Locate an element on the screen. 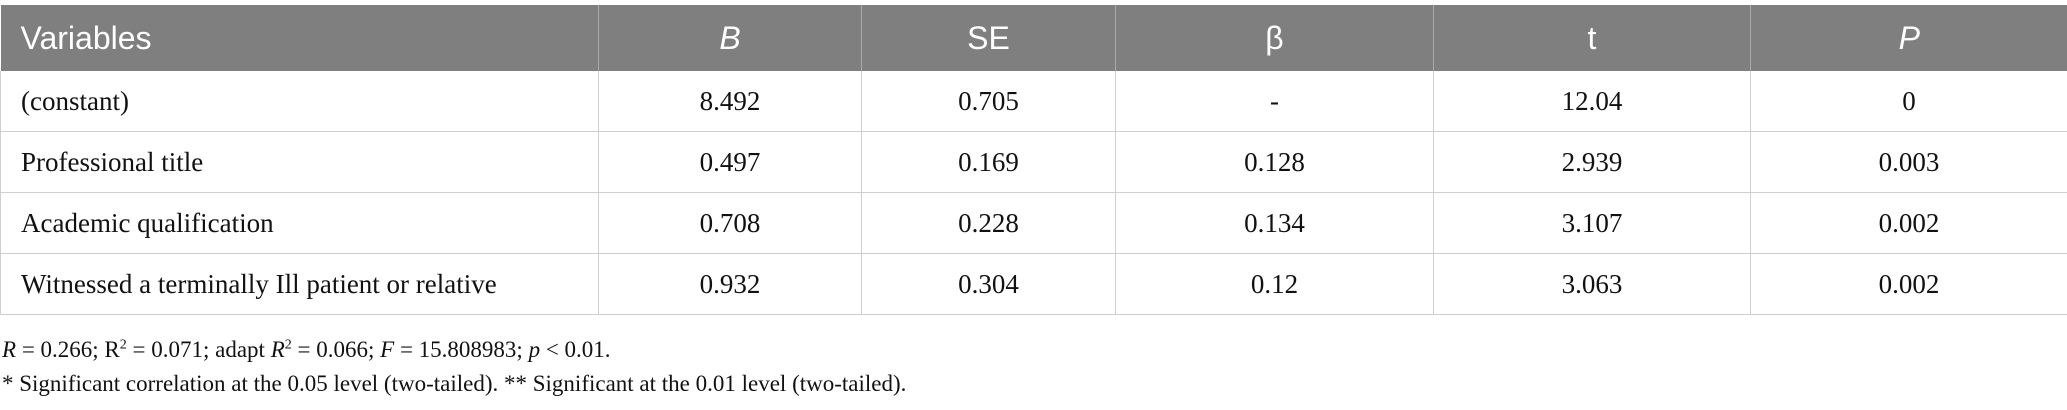 This screenshot has width=2067, height=410. cell-t: 3.107 is located at coordinates (1592, 223).